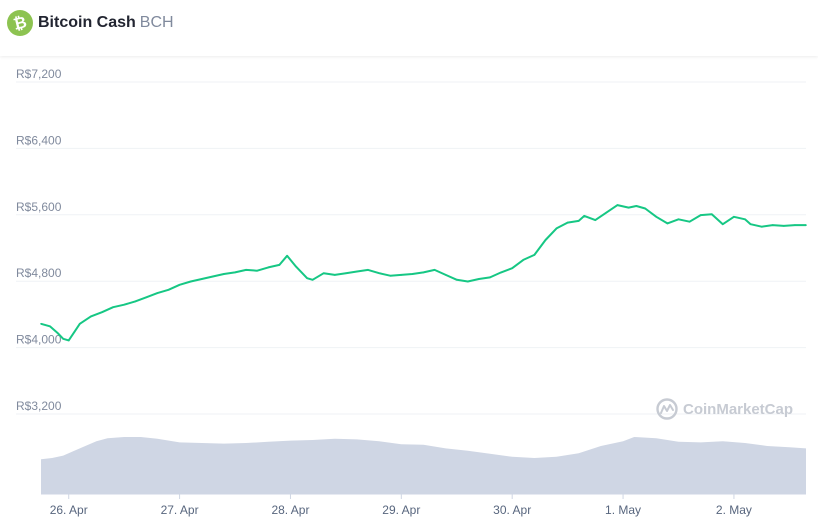 This screenshot has width=818, height=529. I want to click on x-tick-label: 28. Apr, so click(290, 510).